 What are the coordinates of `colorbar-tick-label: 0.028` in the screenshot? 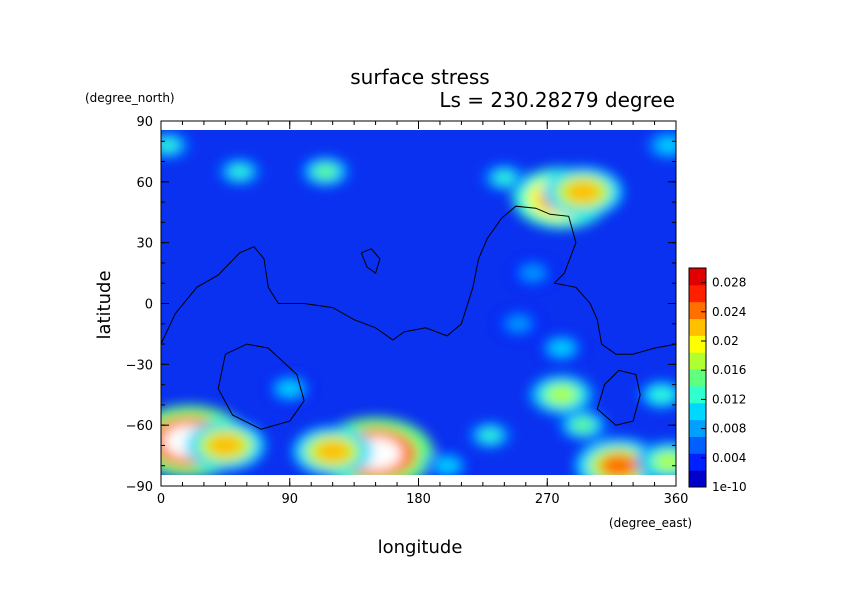 It's located at (729, 283).